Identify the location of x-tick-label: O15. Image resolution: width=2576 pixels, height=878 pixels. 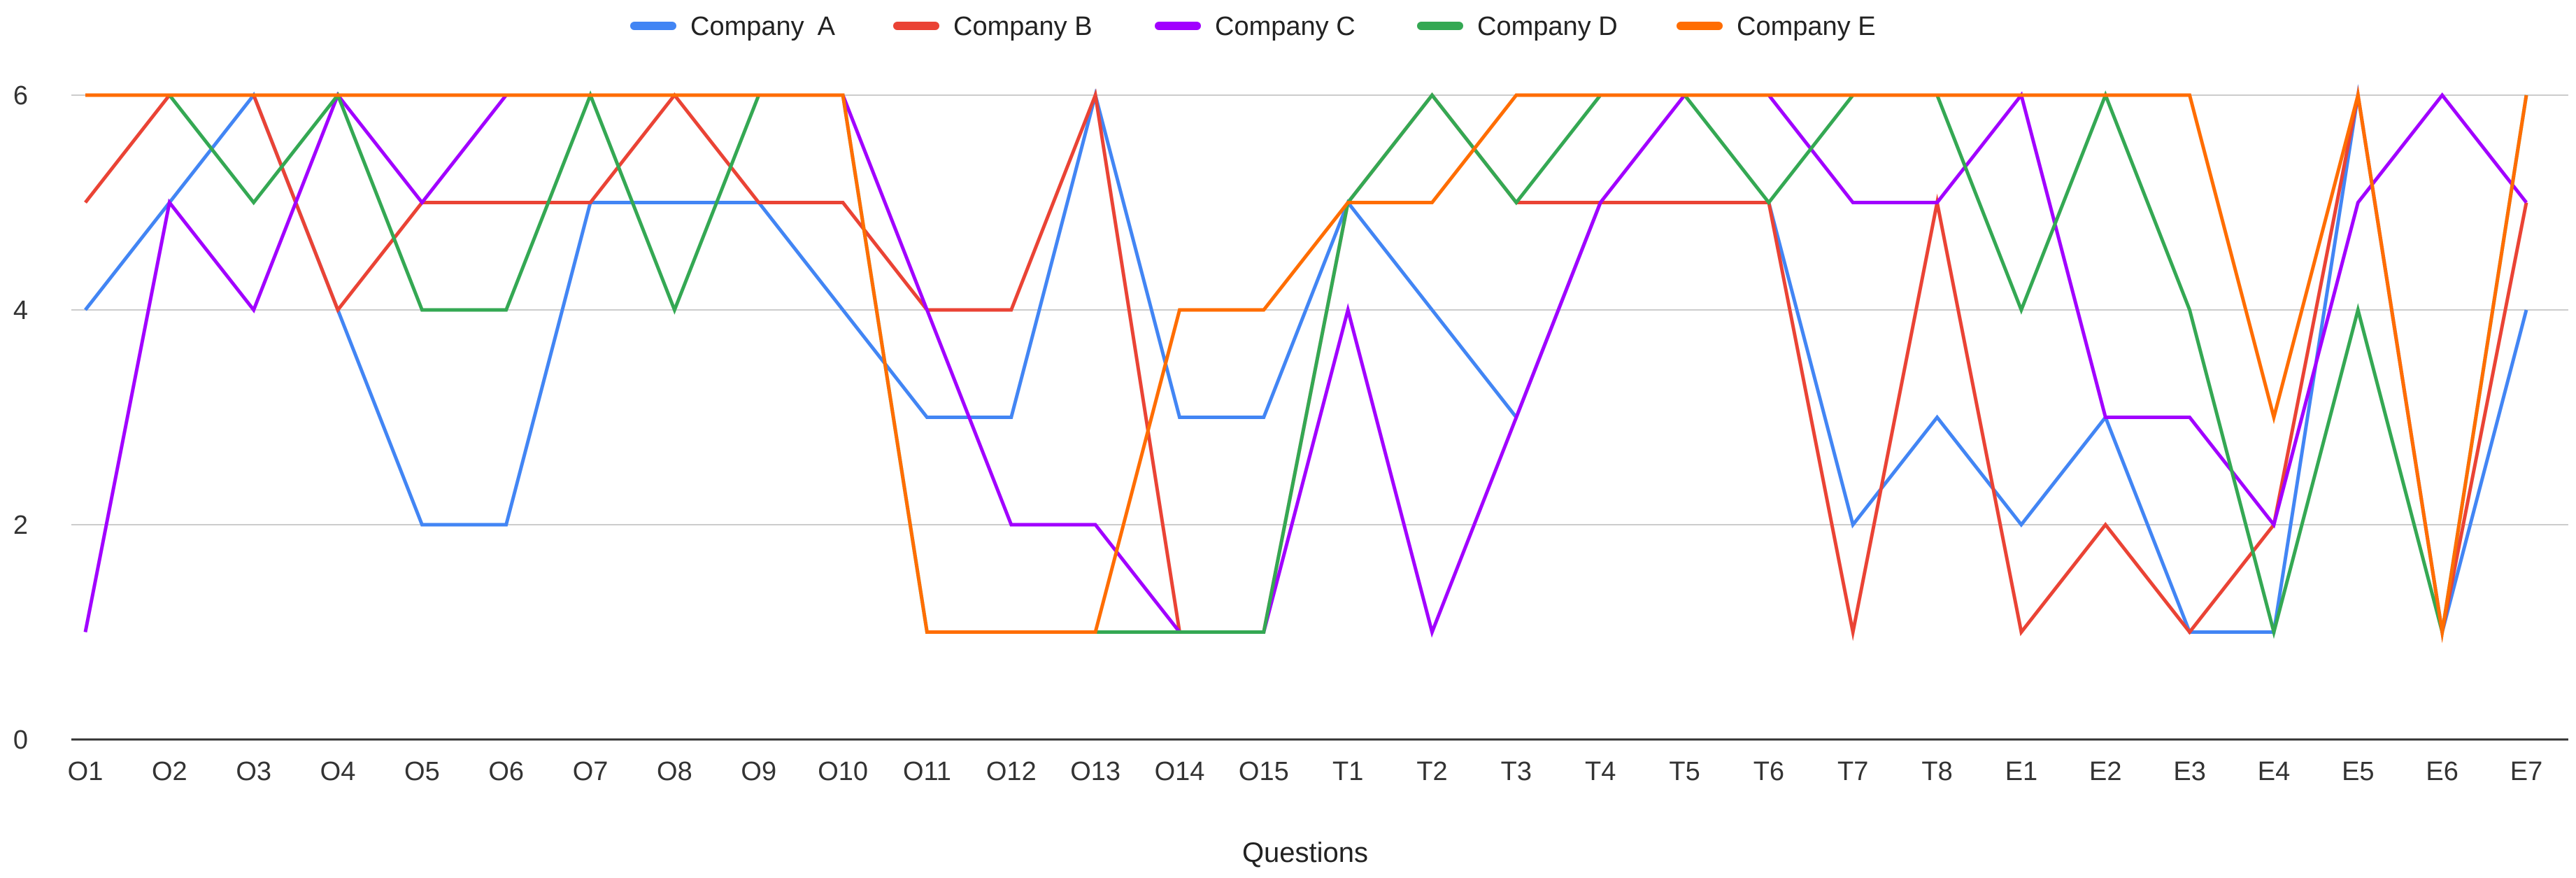
(1264, 771).